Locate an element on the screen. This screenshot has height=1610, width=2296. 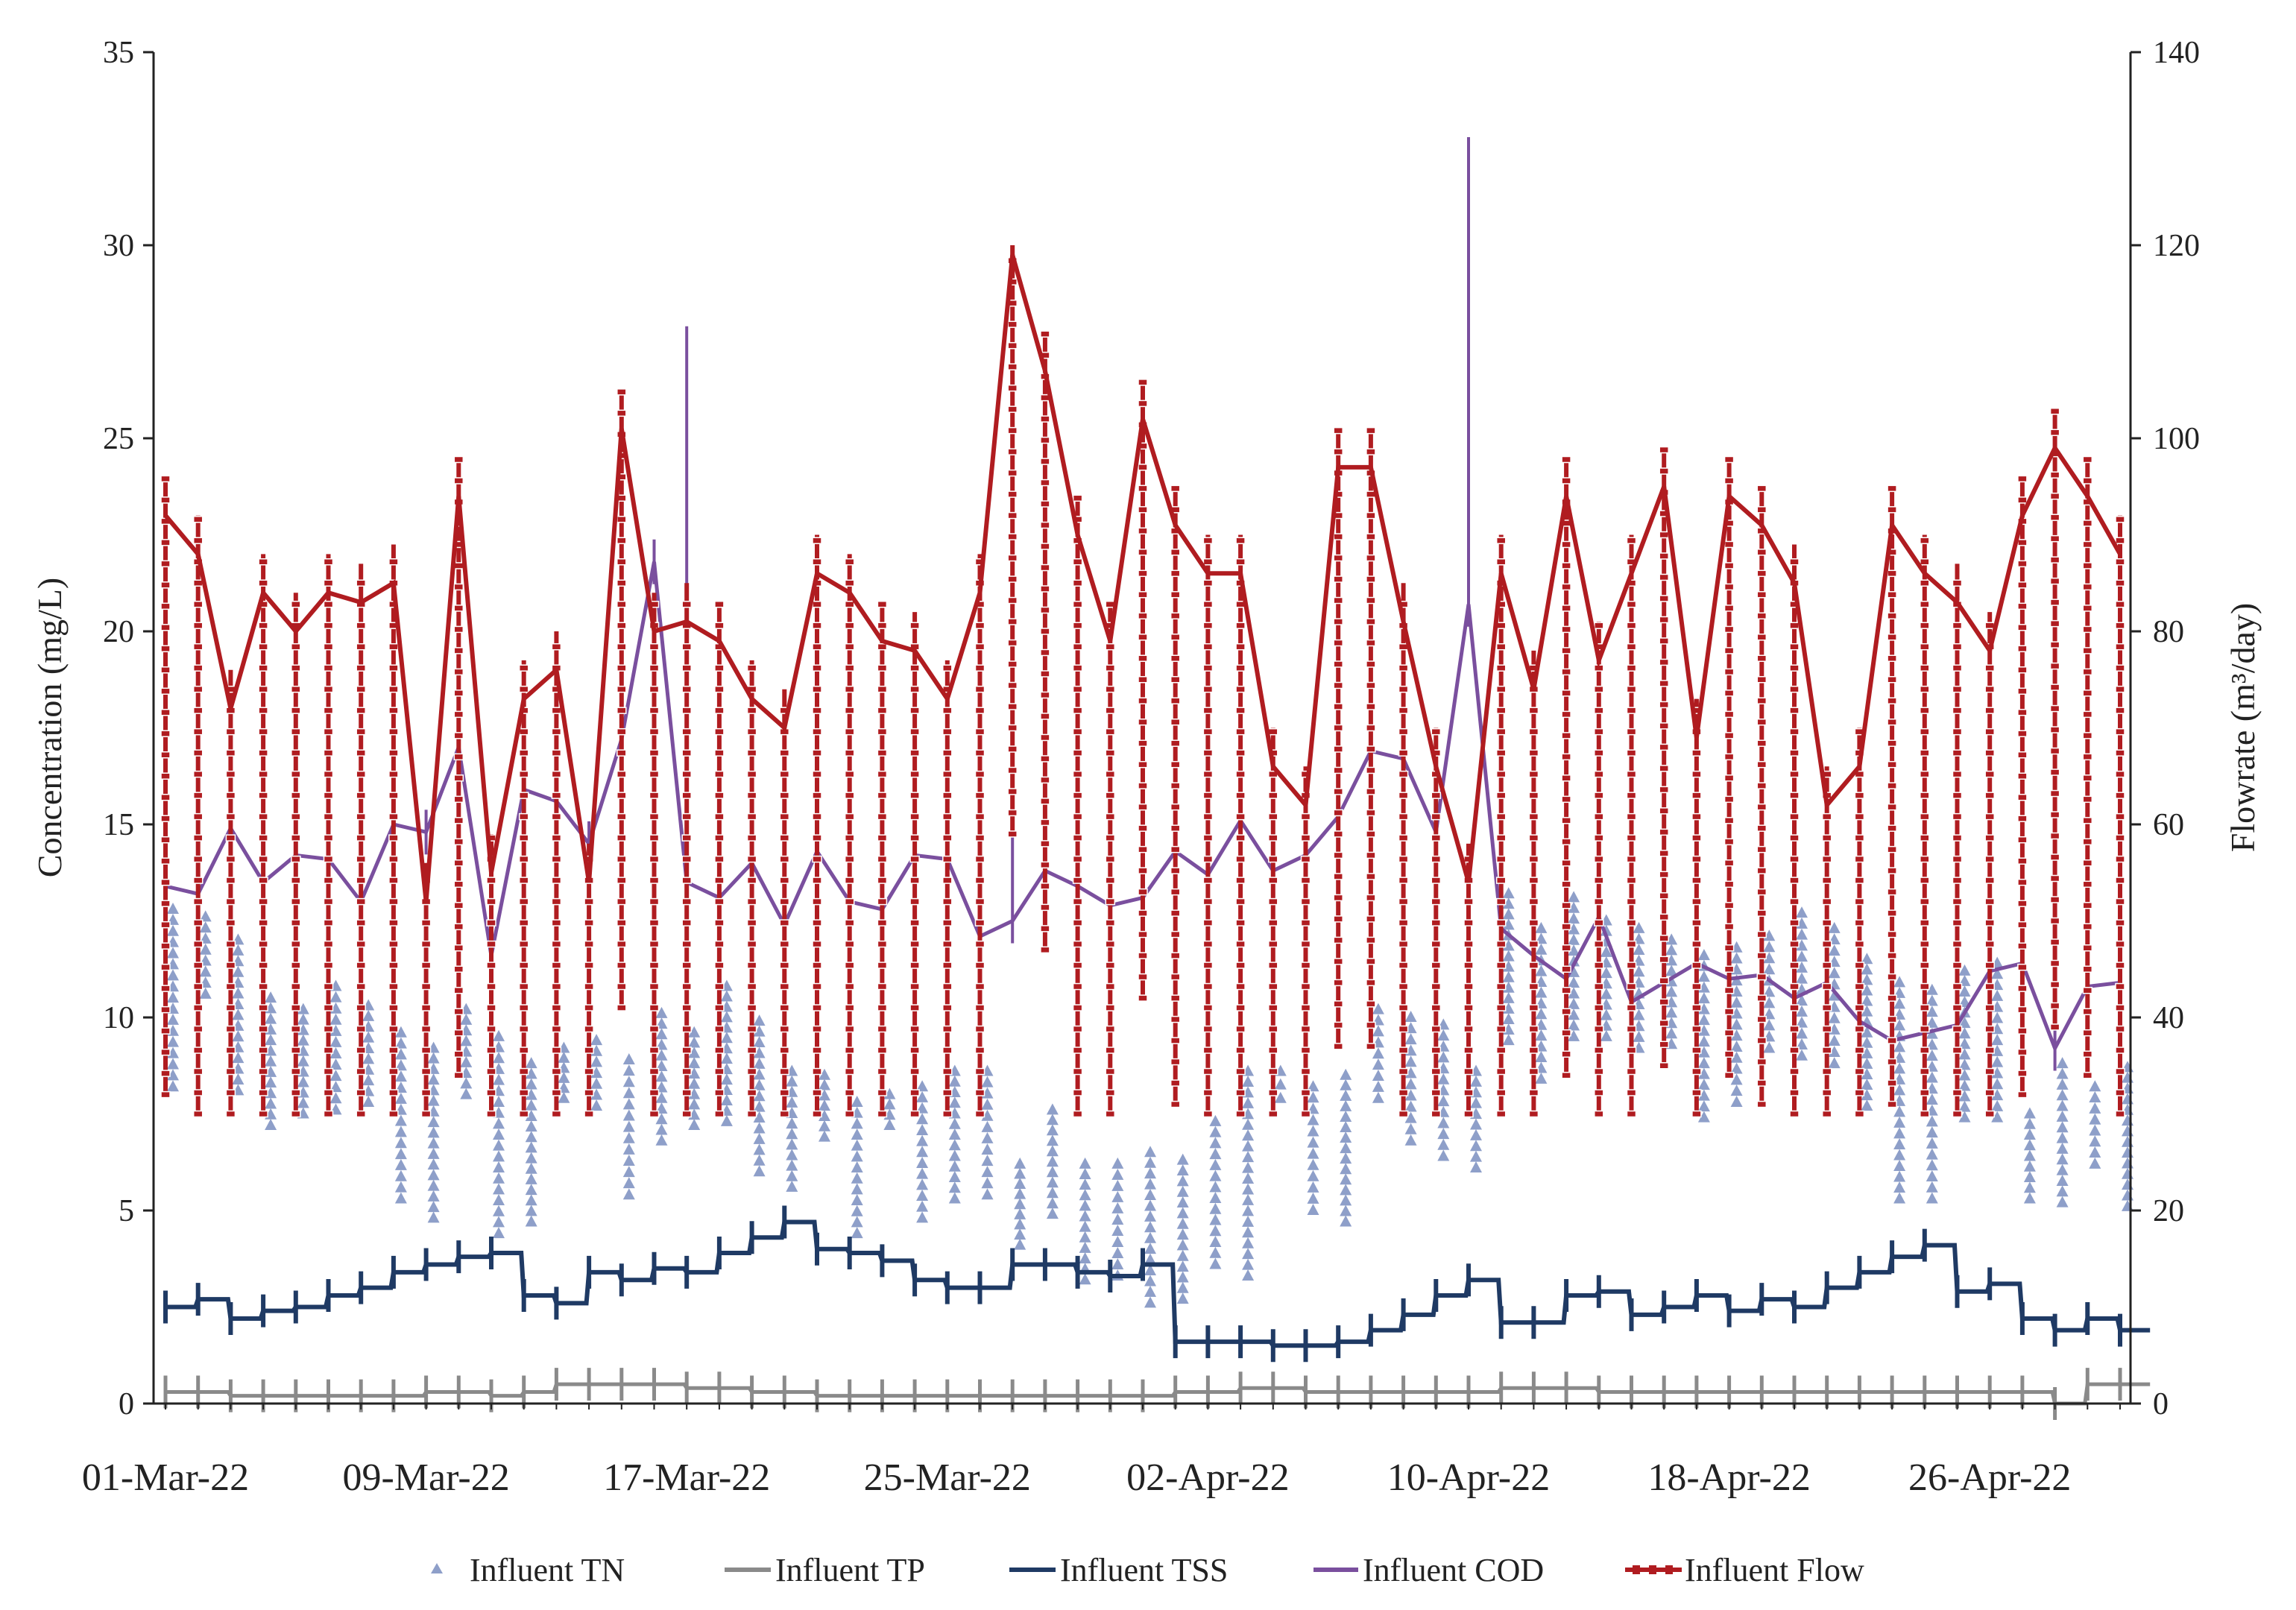
y-left-tick-label: 20 is located at coordinates (119, 632).